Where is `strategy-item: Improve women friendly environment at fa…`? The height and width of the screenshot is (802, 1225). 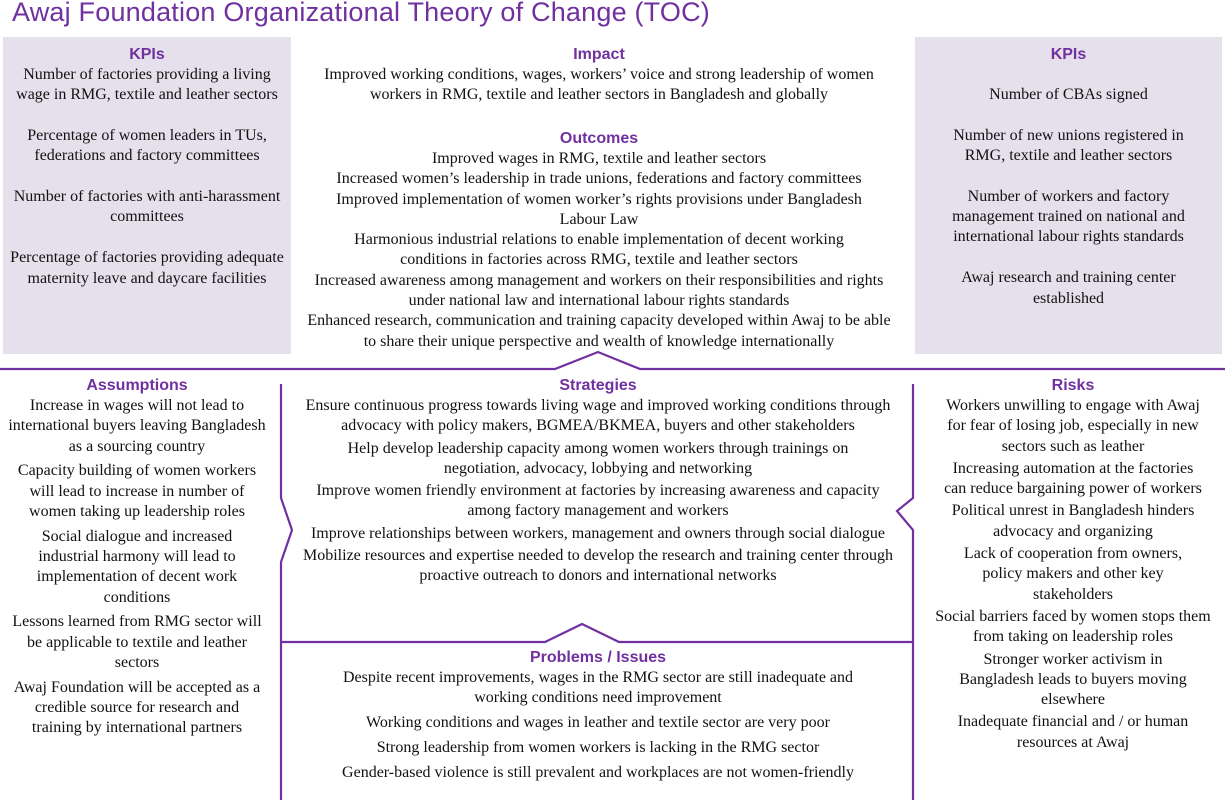 strategy-item: Improve women friendly environment at fa… is located at coordinates (598, 501).